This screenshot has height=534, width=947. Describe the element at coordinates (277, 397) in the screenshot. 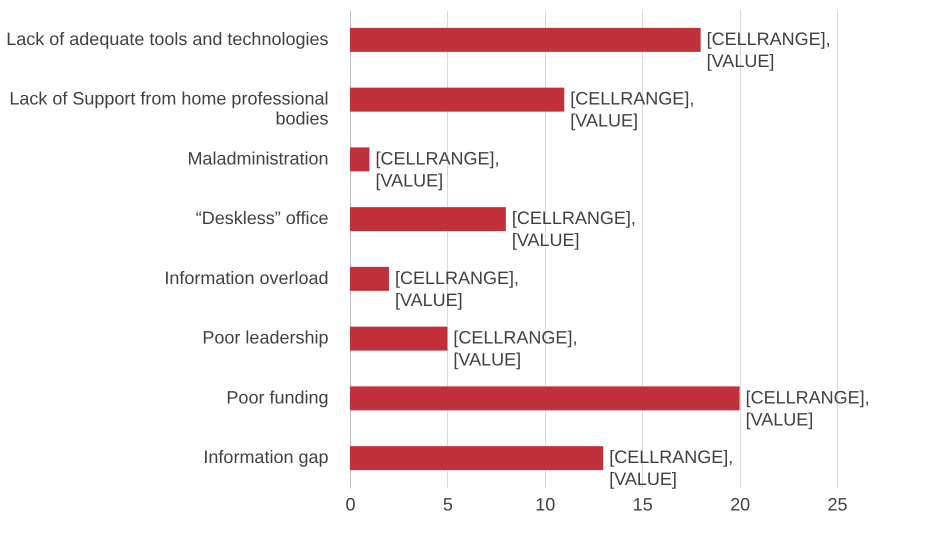

I see `y-tick-label: Poor funding` at that location.